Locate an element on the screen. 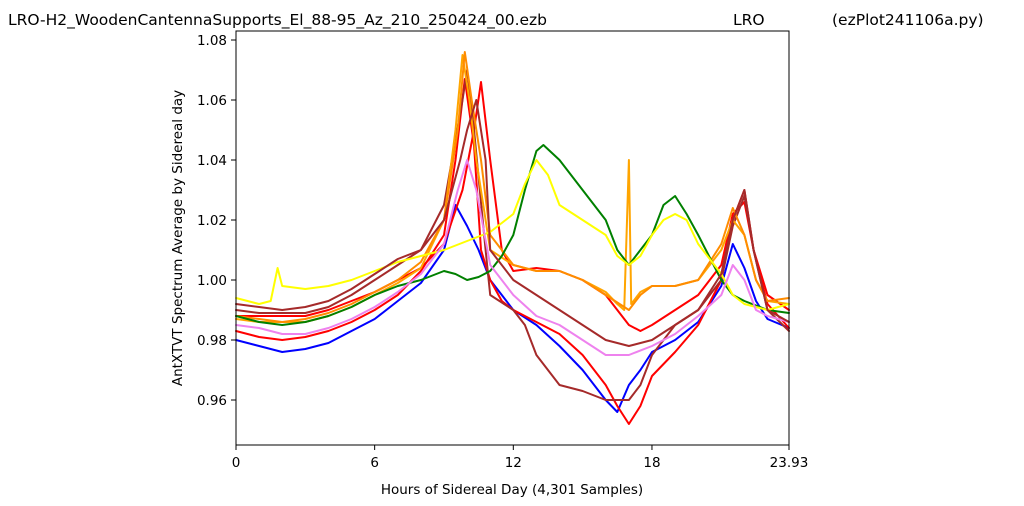 The width and height of the screenshot is (1024, 506). x-tick-label: 23.93 is located at coordinates (789, 463).